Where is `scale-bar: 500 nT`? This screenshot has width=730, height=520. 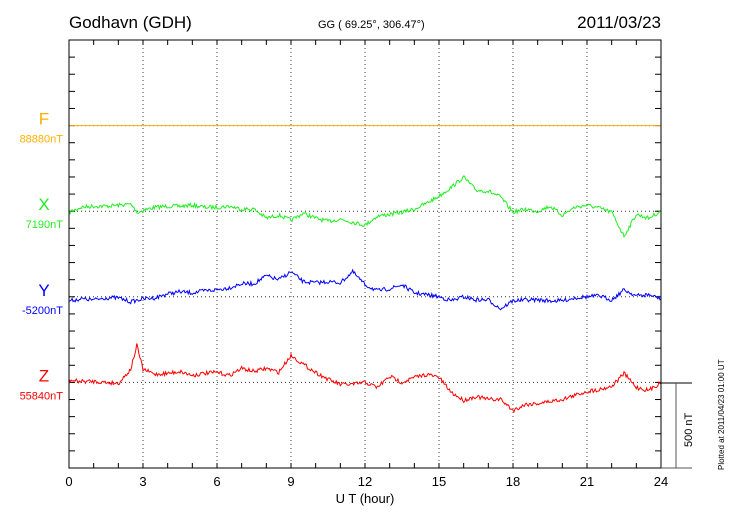
scale-bar: 500 nT is located at coordinates (678, 425).